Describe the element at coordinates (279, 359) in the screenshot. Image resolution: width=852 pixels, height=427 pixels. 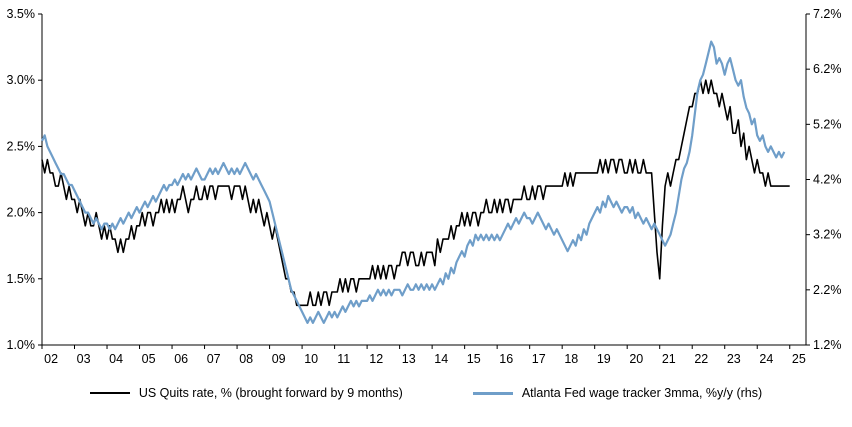
I see `x-axis-tick-label: 09` at that location.